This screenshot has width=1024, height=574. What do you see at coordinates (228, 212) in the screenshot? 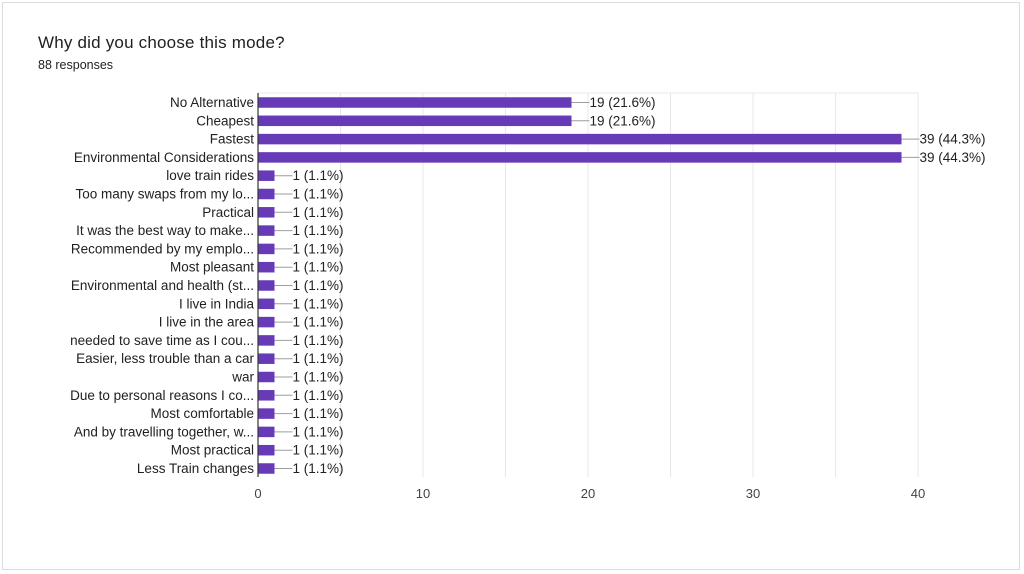
I see `category-label: Practical` at bounding box center [228, 212].